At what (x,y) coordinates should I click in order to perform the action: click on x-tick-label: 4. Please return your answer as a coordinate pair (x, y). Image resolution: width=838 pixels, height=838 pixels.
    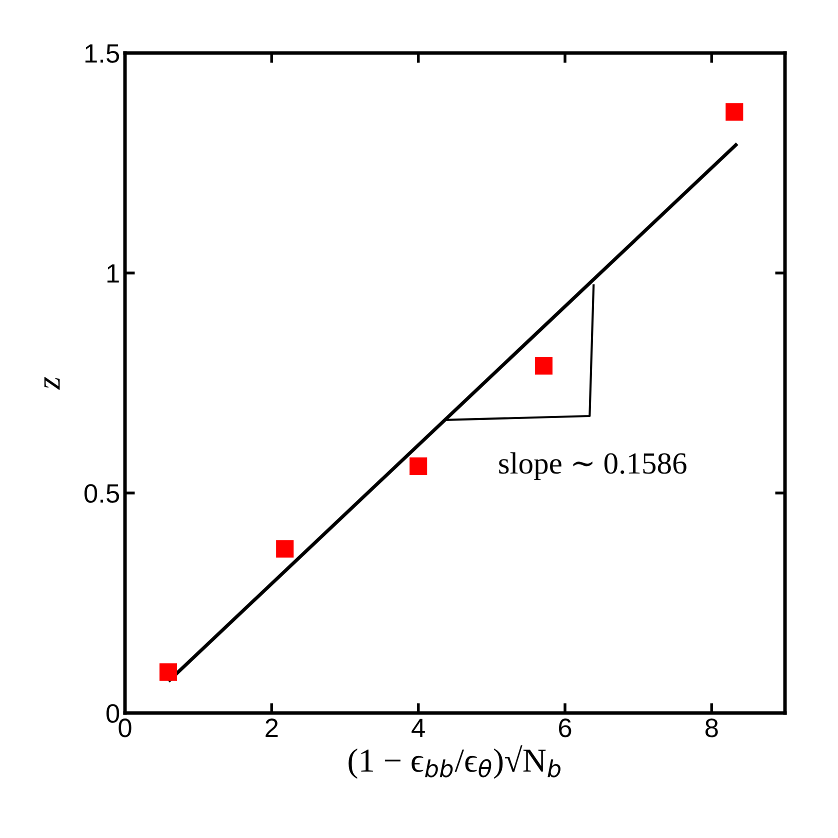
    Looking at the image, I should click on (418, 727).